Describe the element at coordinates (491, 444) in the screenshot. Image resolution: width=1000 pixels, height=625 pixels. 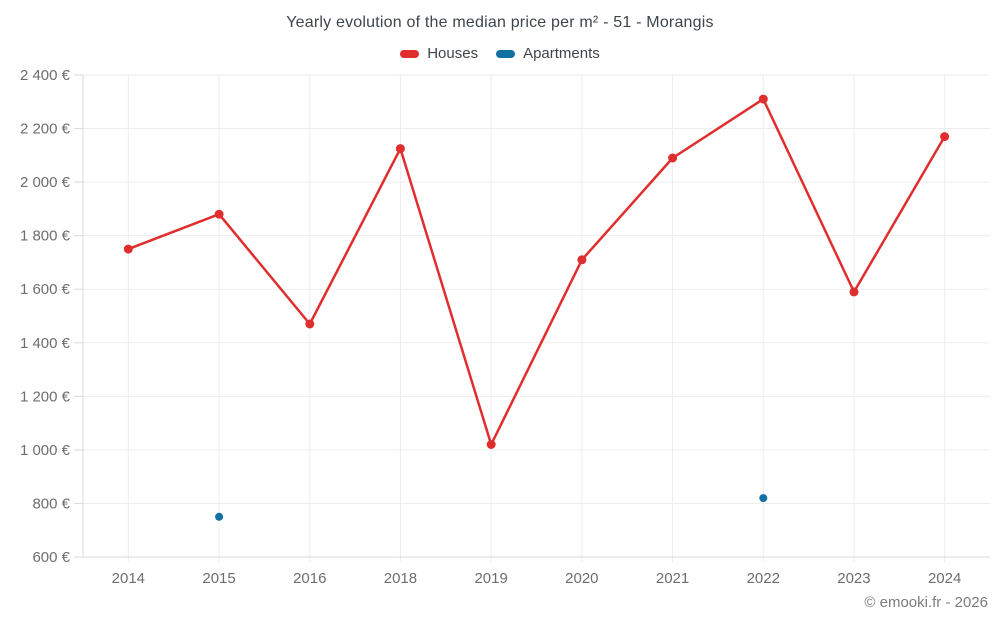
I see `data-point-houses-2019` at that location.